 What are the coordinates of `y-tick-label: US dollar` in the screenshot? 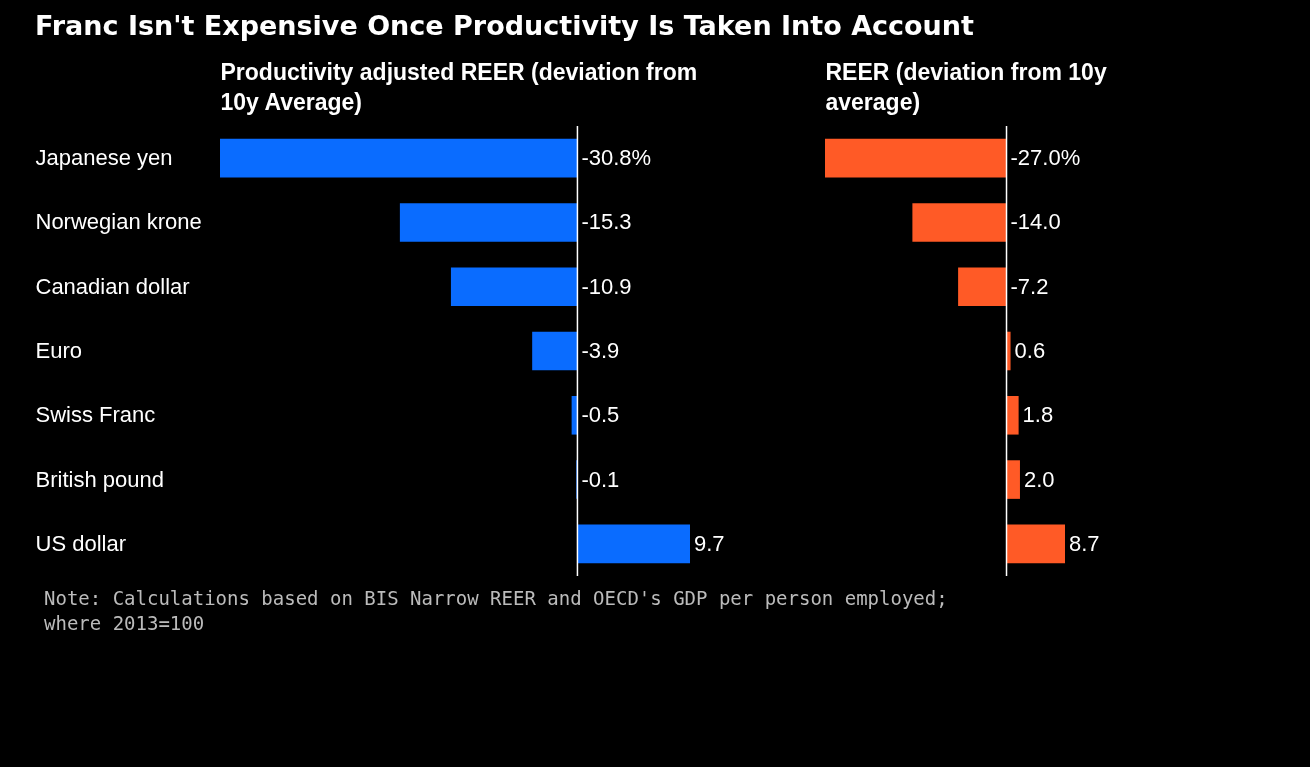 It's located at (80, 543).